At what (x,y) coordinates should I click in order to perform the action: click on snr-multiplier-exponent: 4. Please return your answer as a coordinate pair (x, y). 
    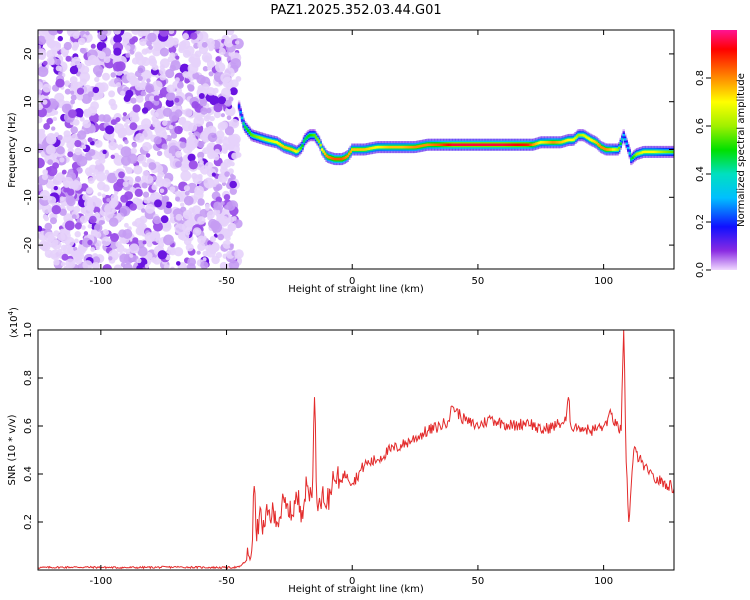
    Looking at the image, I should click on (11, 312).